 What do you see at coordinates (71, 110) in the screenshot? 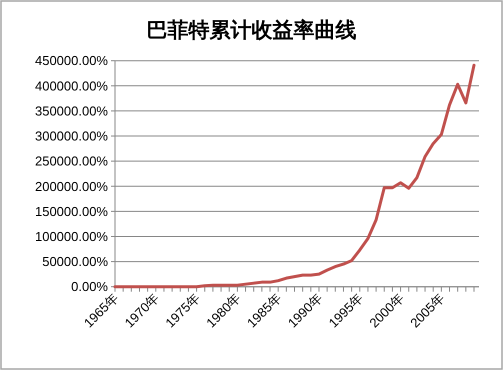
I see `y-tick-label: 350000.00%` at bounding box center [71, 110].